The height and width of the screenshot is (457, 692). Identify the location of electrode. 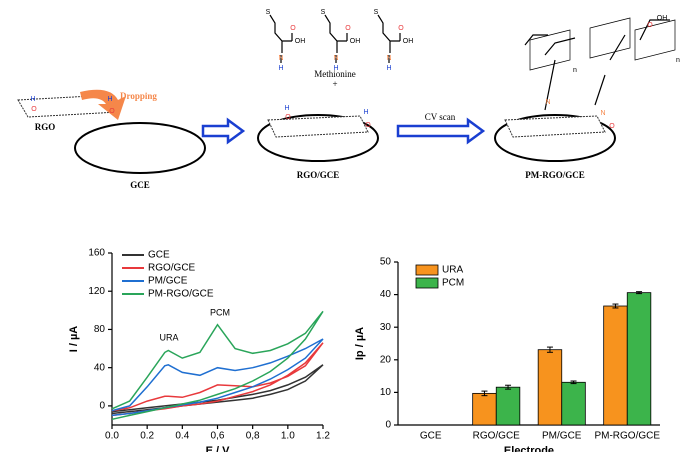
(140, 148).